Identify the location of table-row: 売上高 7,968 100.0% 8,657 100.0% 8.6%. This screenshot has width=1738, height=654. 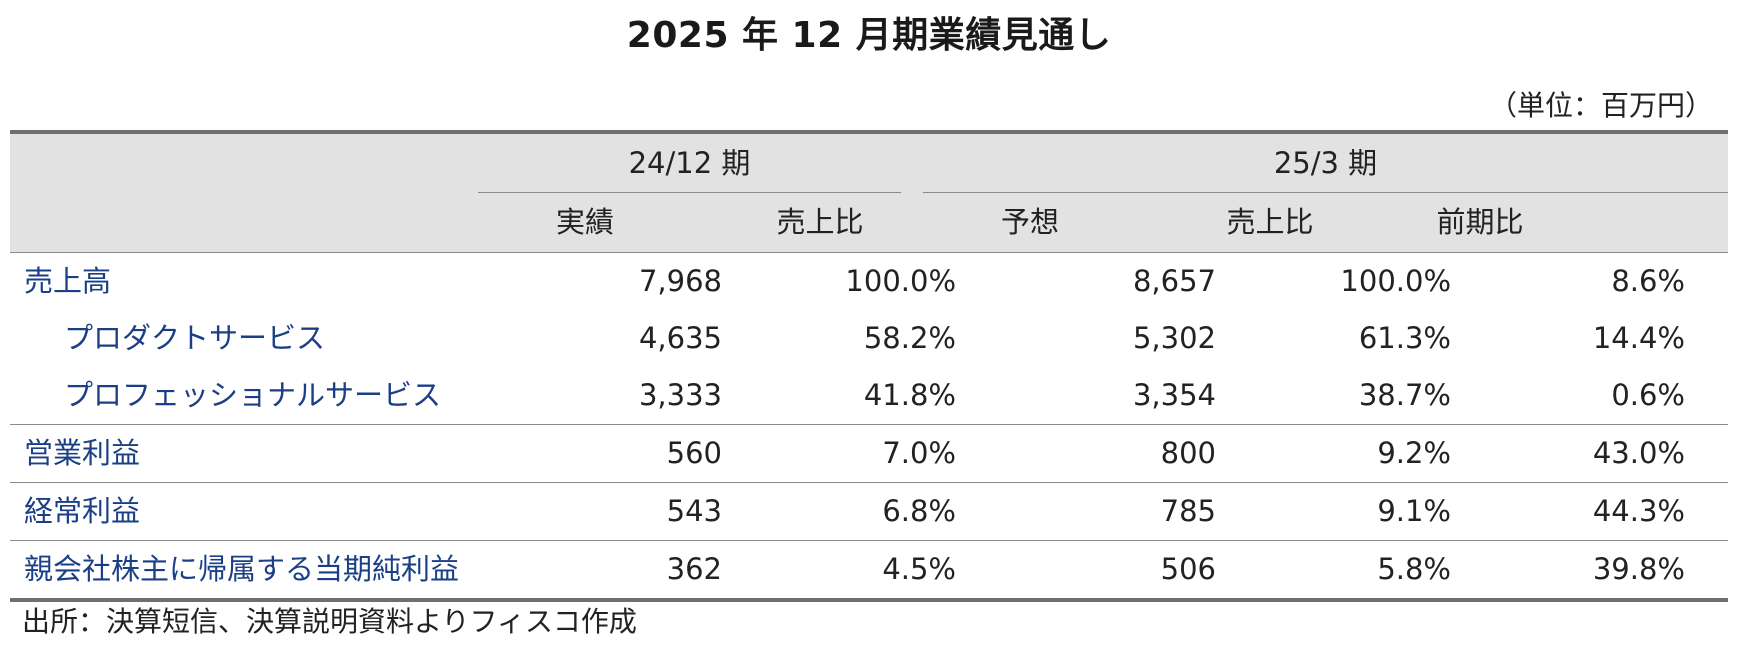
(869, 281).